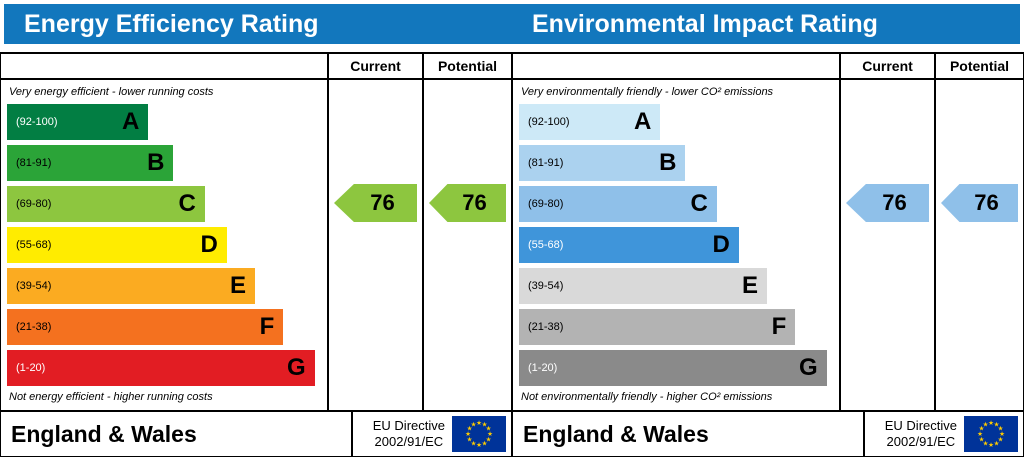  Describe the element at coordinates (409, 441) in the screenshot. I see `energy-directive-line2: 2002/91/EC` at that location.